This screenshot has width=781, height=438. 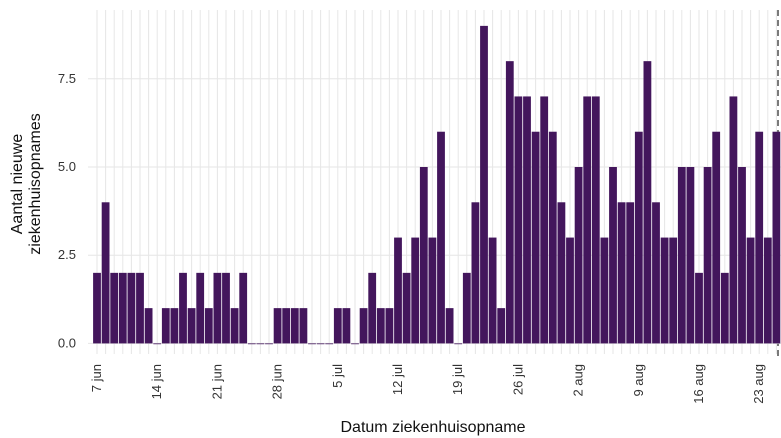 What do you see at coordinates (578, 380) in the screenshot?
I see `x-tick-label: 2 aug` at bounding box center [578, 380].